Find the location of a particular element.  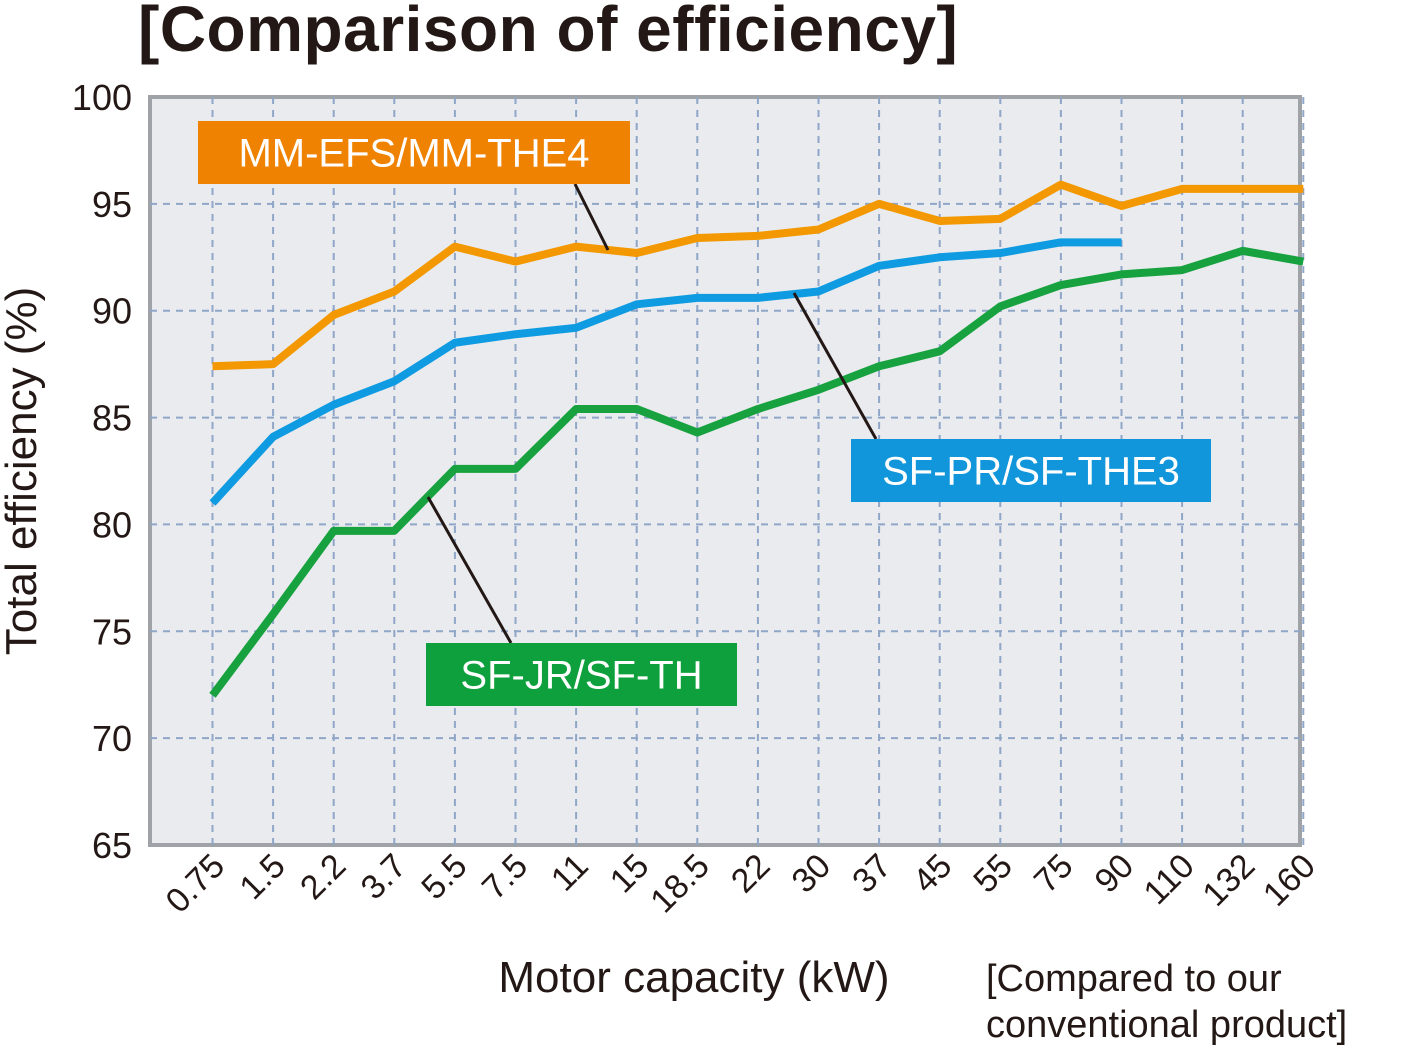

series-label-text: SF-JR/SF-TH is located at coordinates (581, 676).